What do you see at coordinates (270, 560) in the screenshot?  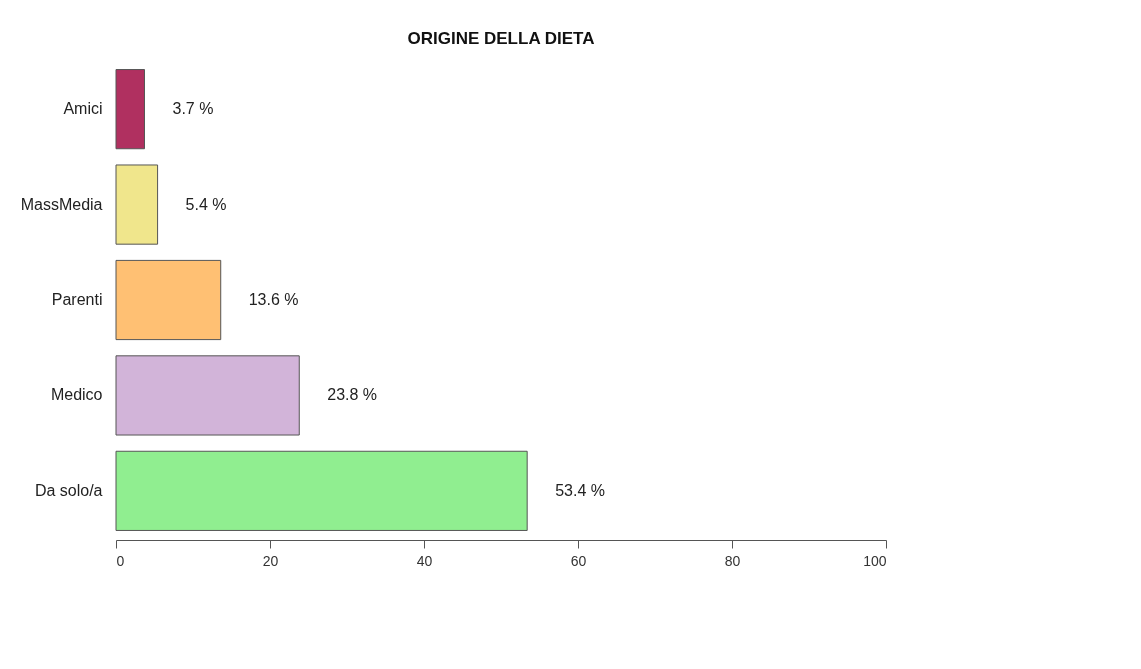 I see `x-tick-label: 20` at bounding box center [270, 560].